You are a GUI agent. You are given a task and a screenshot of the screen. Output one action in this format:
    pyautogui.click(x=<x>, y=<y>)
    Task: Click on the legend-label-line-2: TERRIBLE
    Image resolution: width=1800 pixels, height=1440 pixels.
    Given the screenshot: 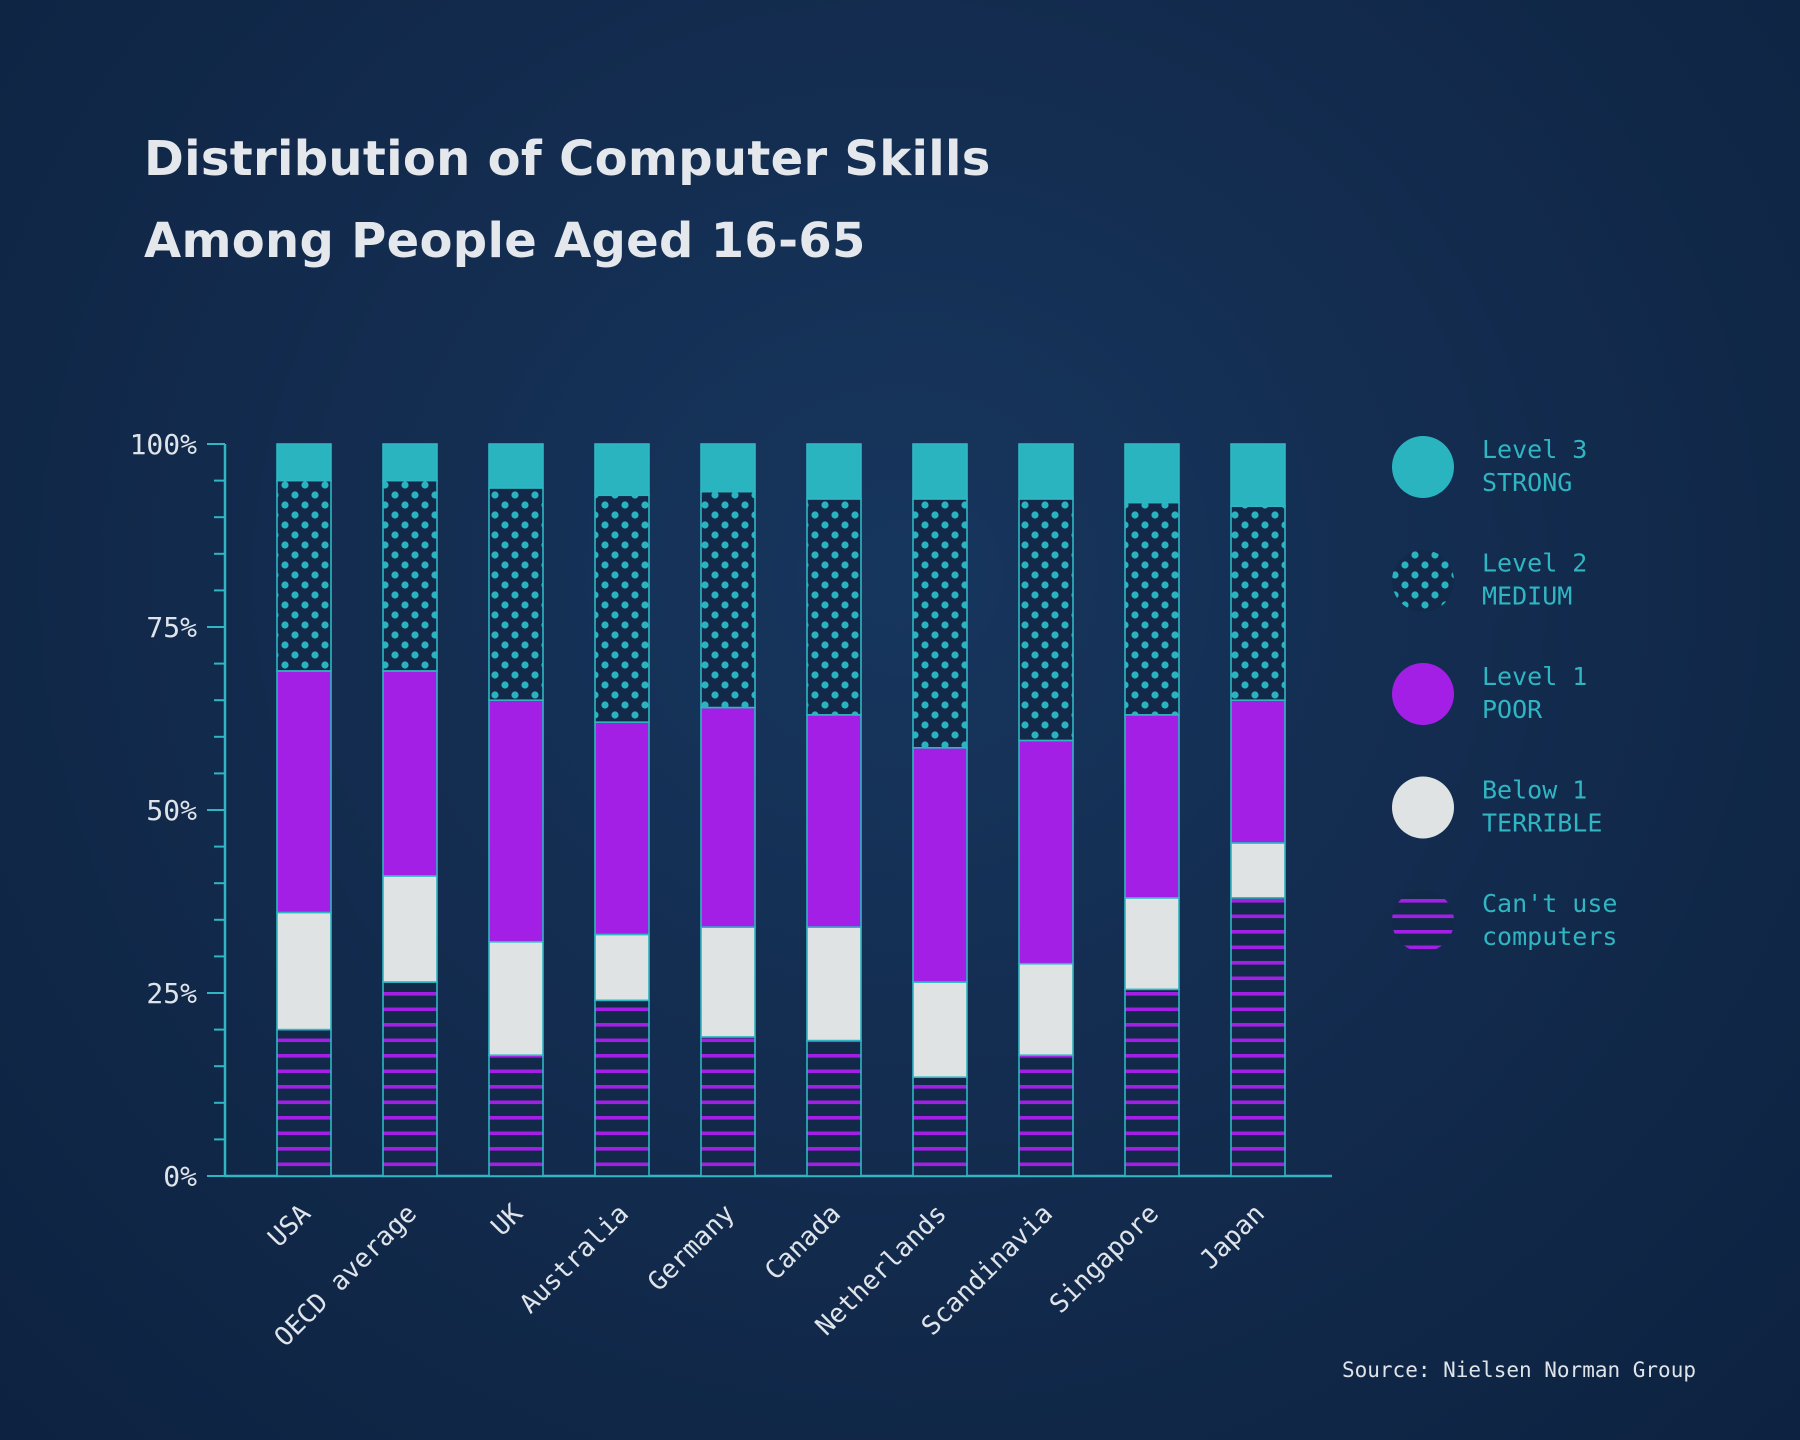 What is the action you would take?
    pyautogui.click(x=1542, y=823)
    